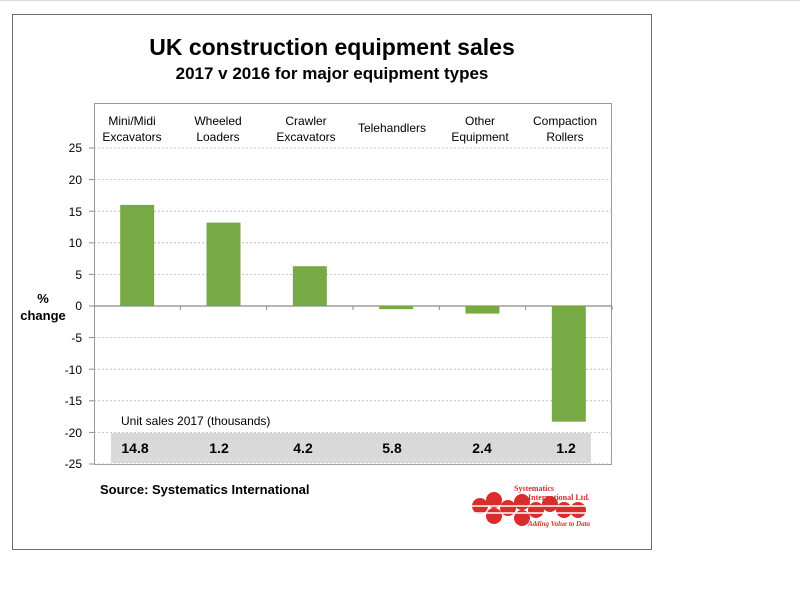 The image size is (800, 612). Describe the element at coordinates (75, 243) in the screenshot. I see `y-tick-label: 10` at that location.